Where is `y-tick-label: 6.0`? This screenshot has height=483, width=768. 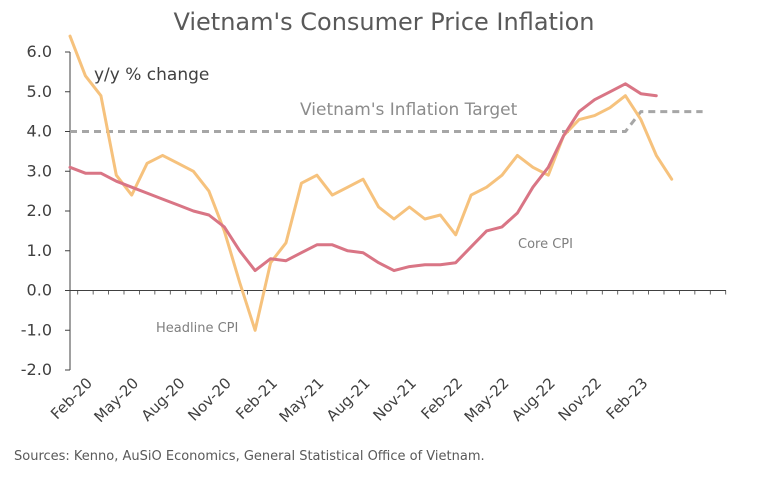
y-tick-label: 6.0 is located at coordinates (39, 51).